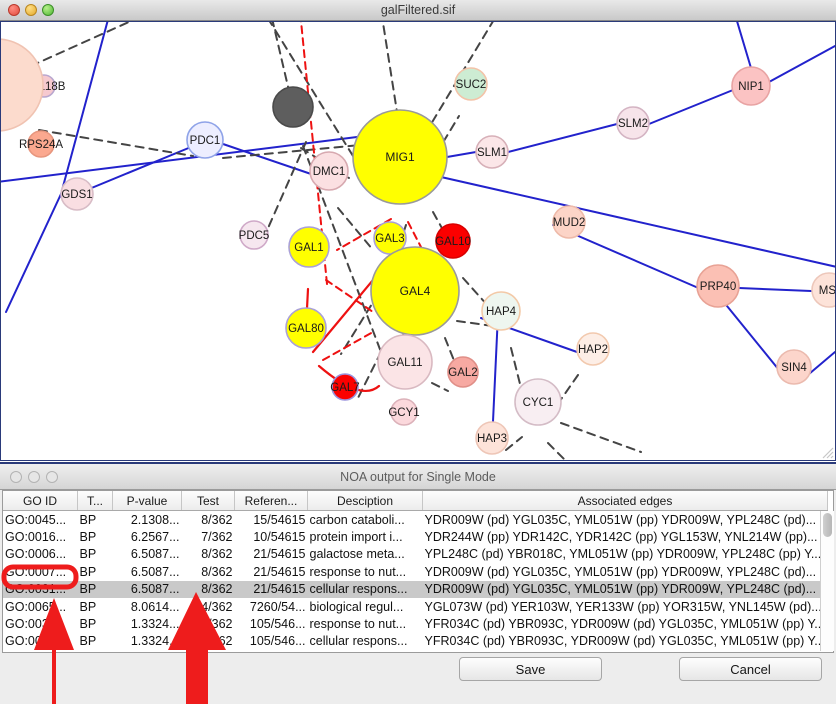 This screenshot has width=836, height=704. Describe the element at coordinates (827, 452) in the screenshot. I see `resize-grip-icon` at that location.